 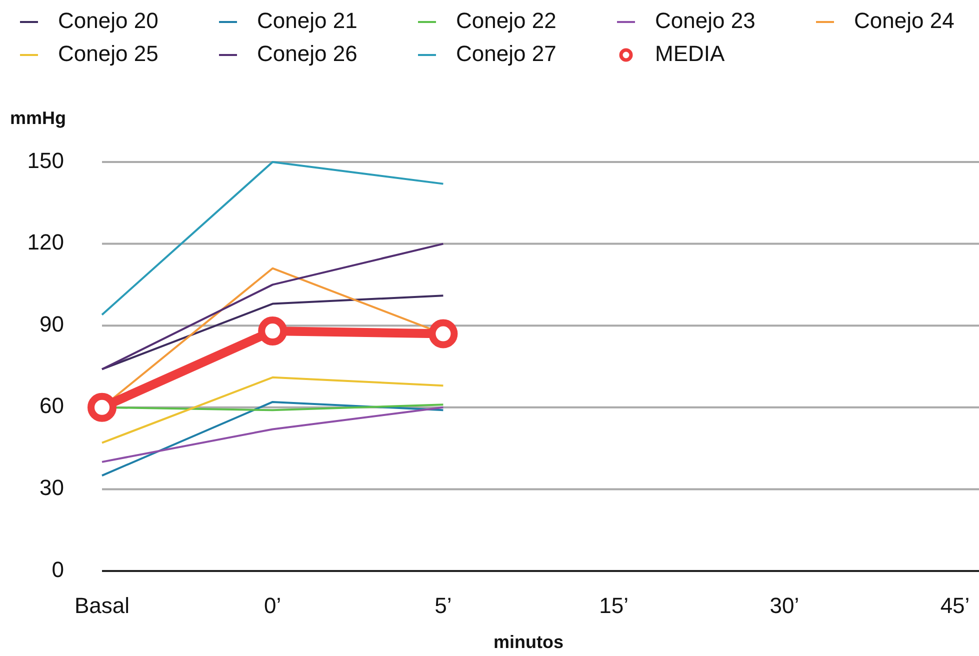 What do you see at coordinates (52, 487) in the screenshot?
I see `y-tick-label: 30` at bounding box center [52, 487].